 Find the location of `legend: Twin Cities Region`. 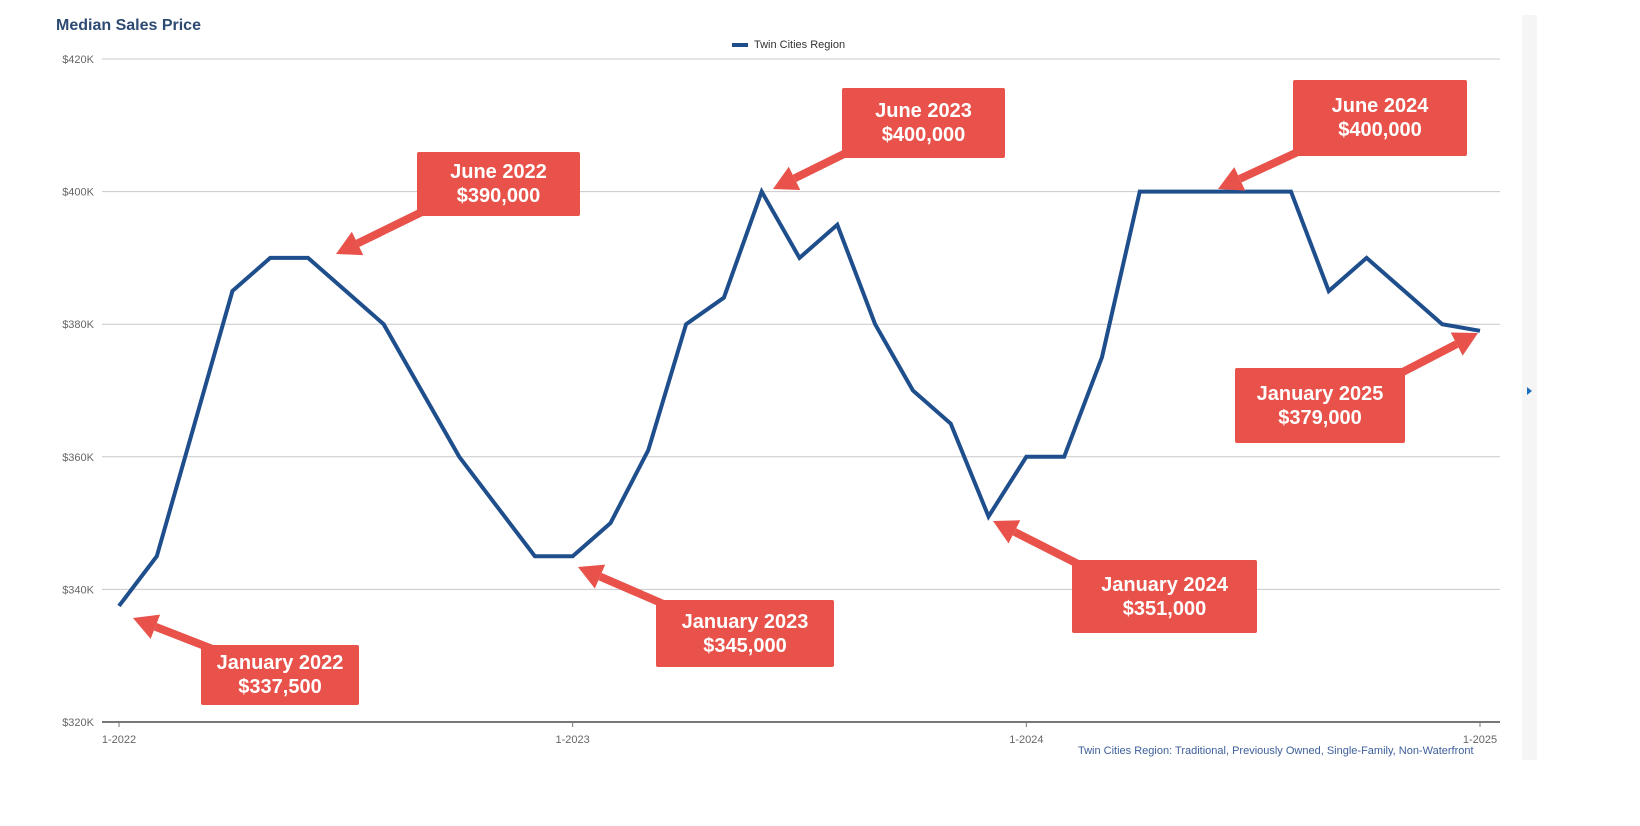

legend: Twin Cities Region is located at coordinates (788, 45).